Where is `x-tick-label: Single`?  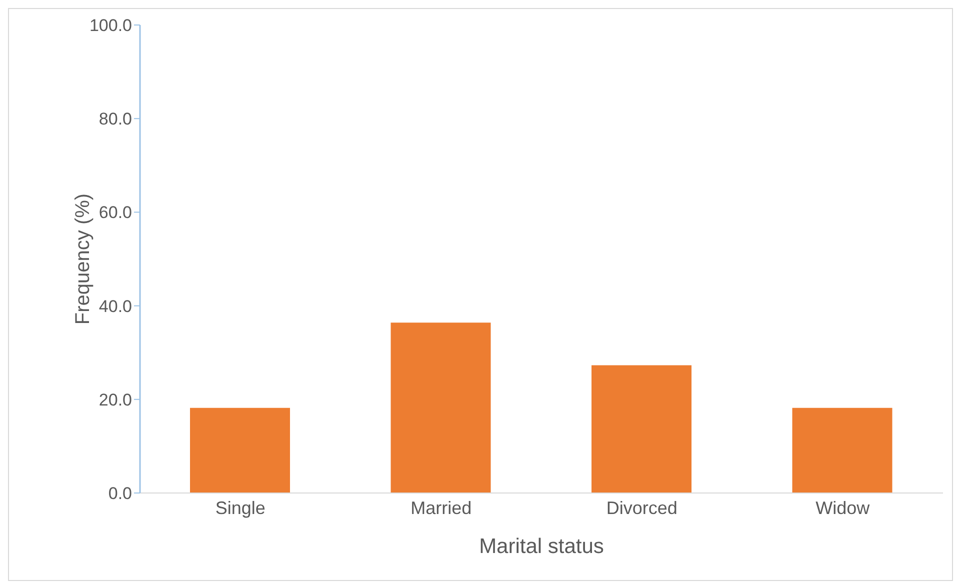 x-tick-label: Single is located at coordinates (240, 508).